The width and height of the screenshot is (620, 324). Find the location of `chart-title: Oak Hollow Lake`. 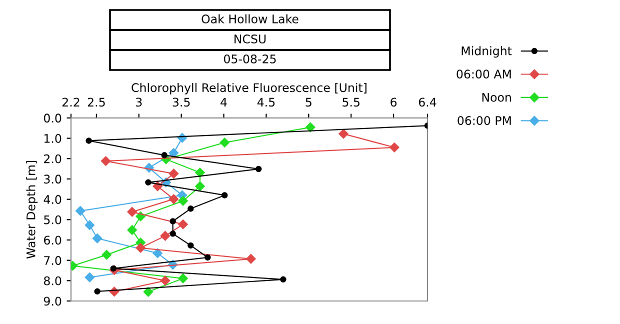

chart-title: Oak Hollow Lake is located at coordinates (250, 19).